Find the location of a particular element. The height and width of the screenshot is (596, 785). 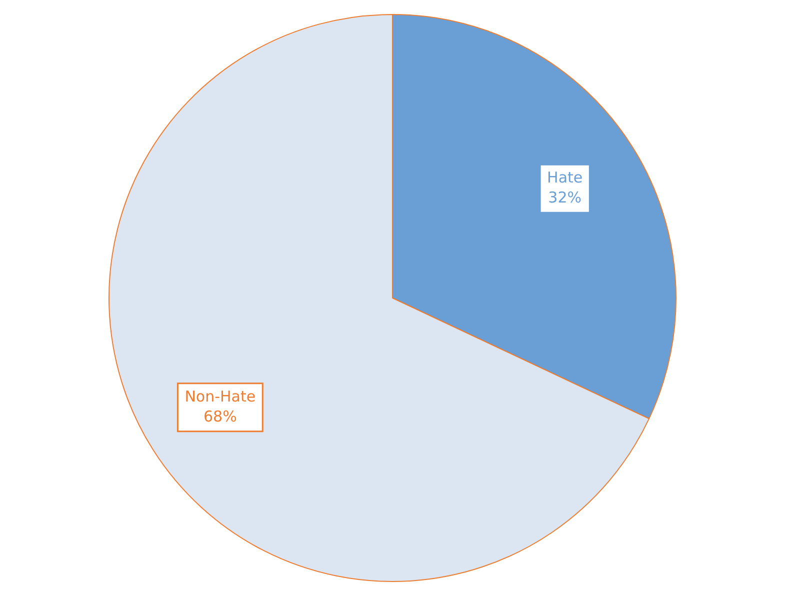

data-label: 32% is located at coordinates (565, 197).